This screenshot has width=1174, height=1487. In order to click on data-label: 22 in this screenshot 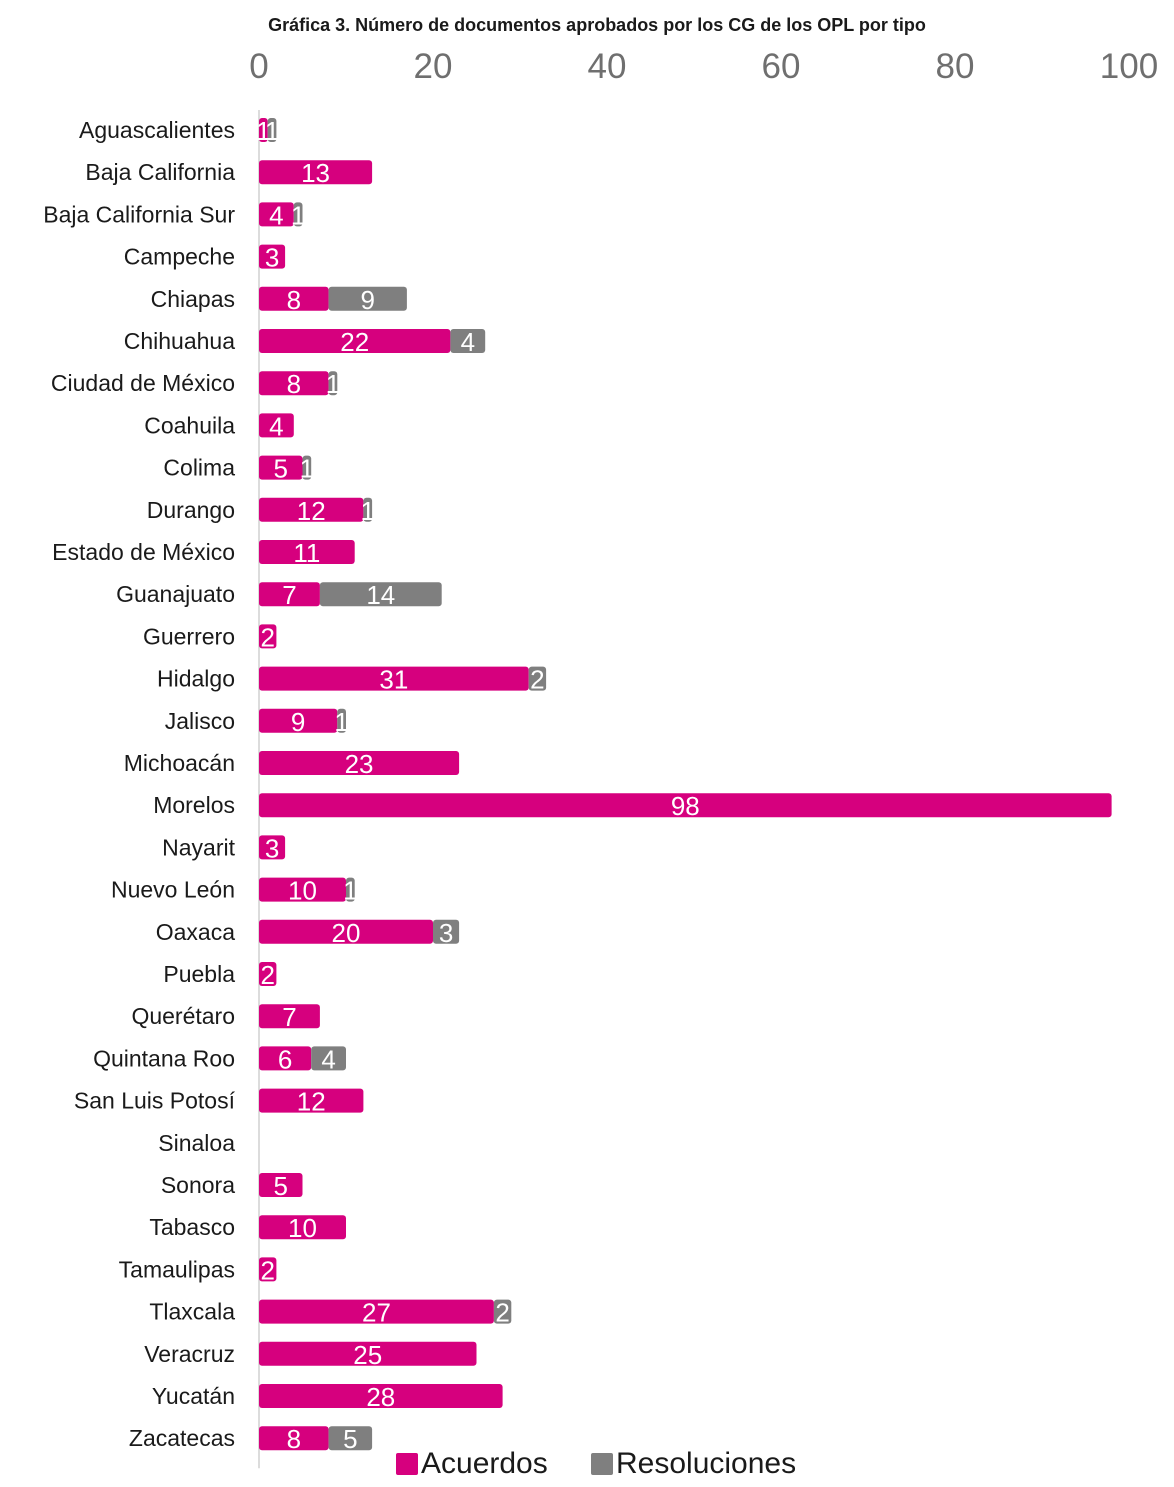, I will do `click(354, 342)`.